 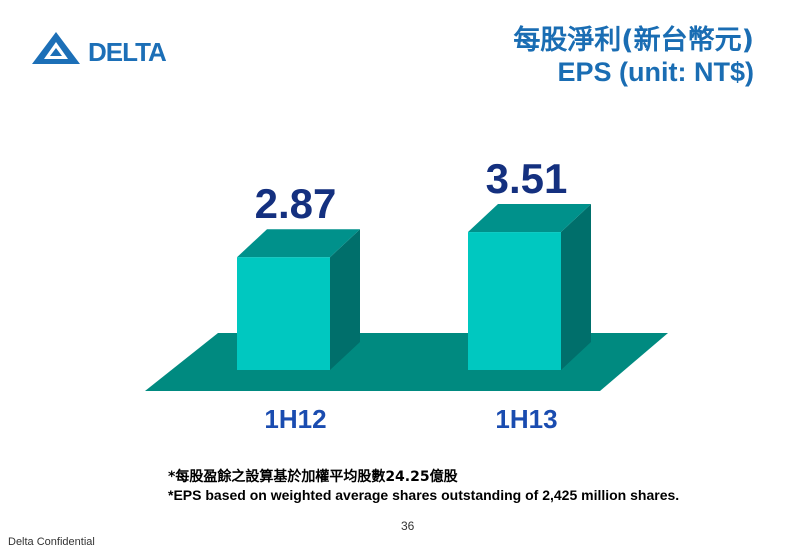 I want to click on value-label-1h13: 3.51, so click(x=527, y=178).